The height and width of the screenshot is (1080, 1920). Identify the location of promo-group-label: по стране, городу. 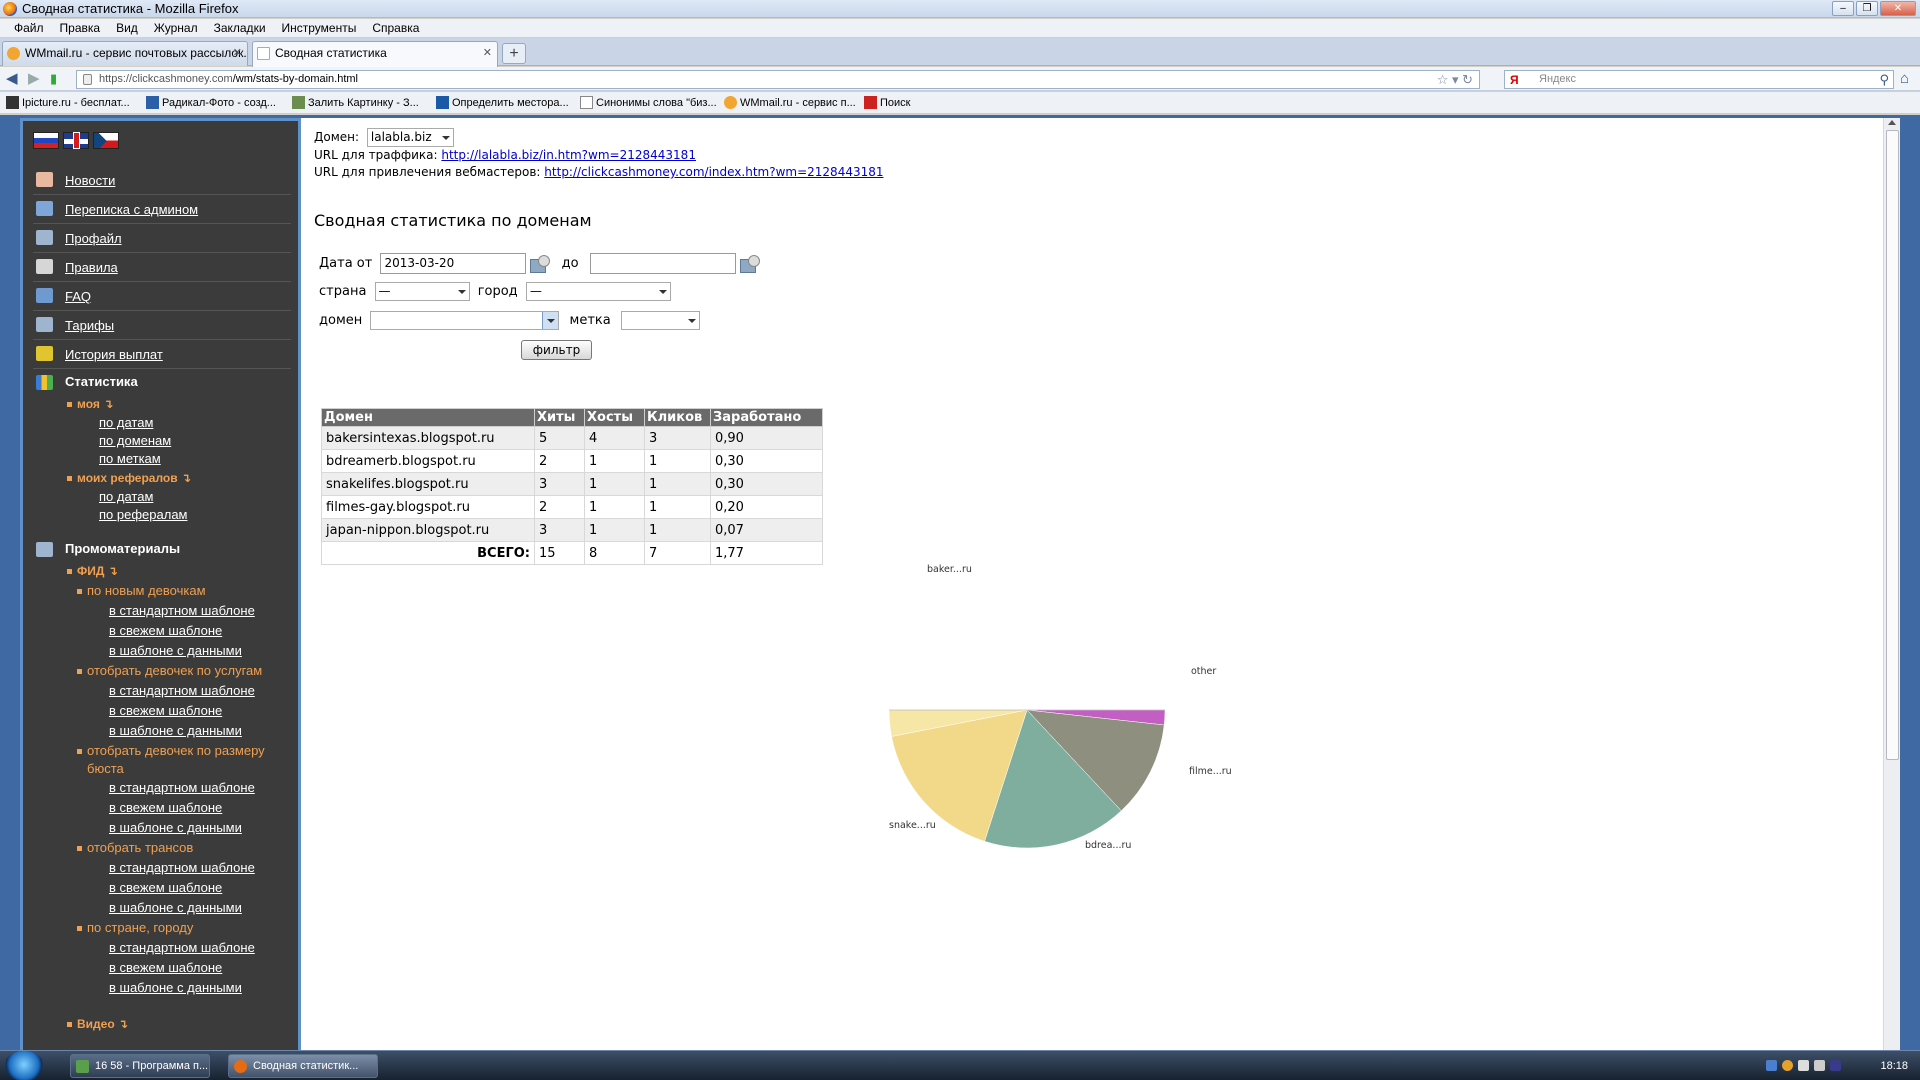
(162, 928).